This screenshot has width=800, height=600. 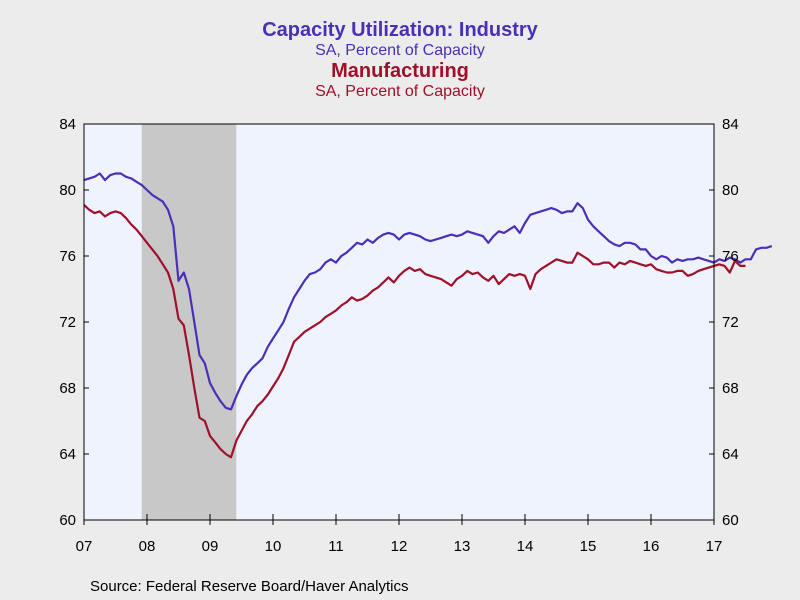 I want to click on y-tick-label-left: 72, so click(x=67, y=322).